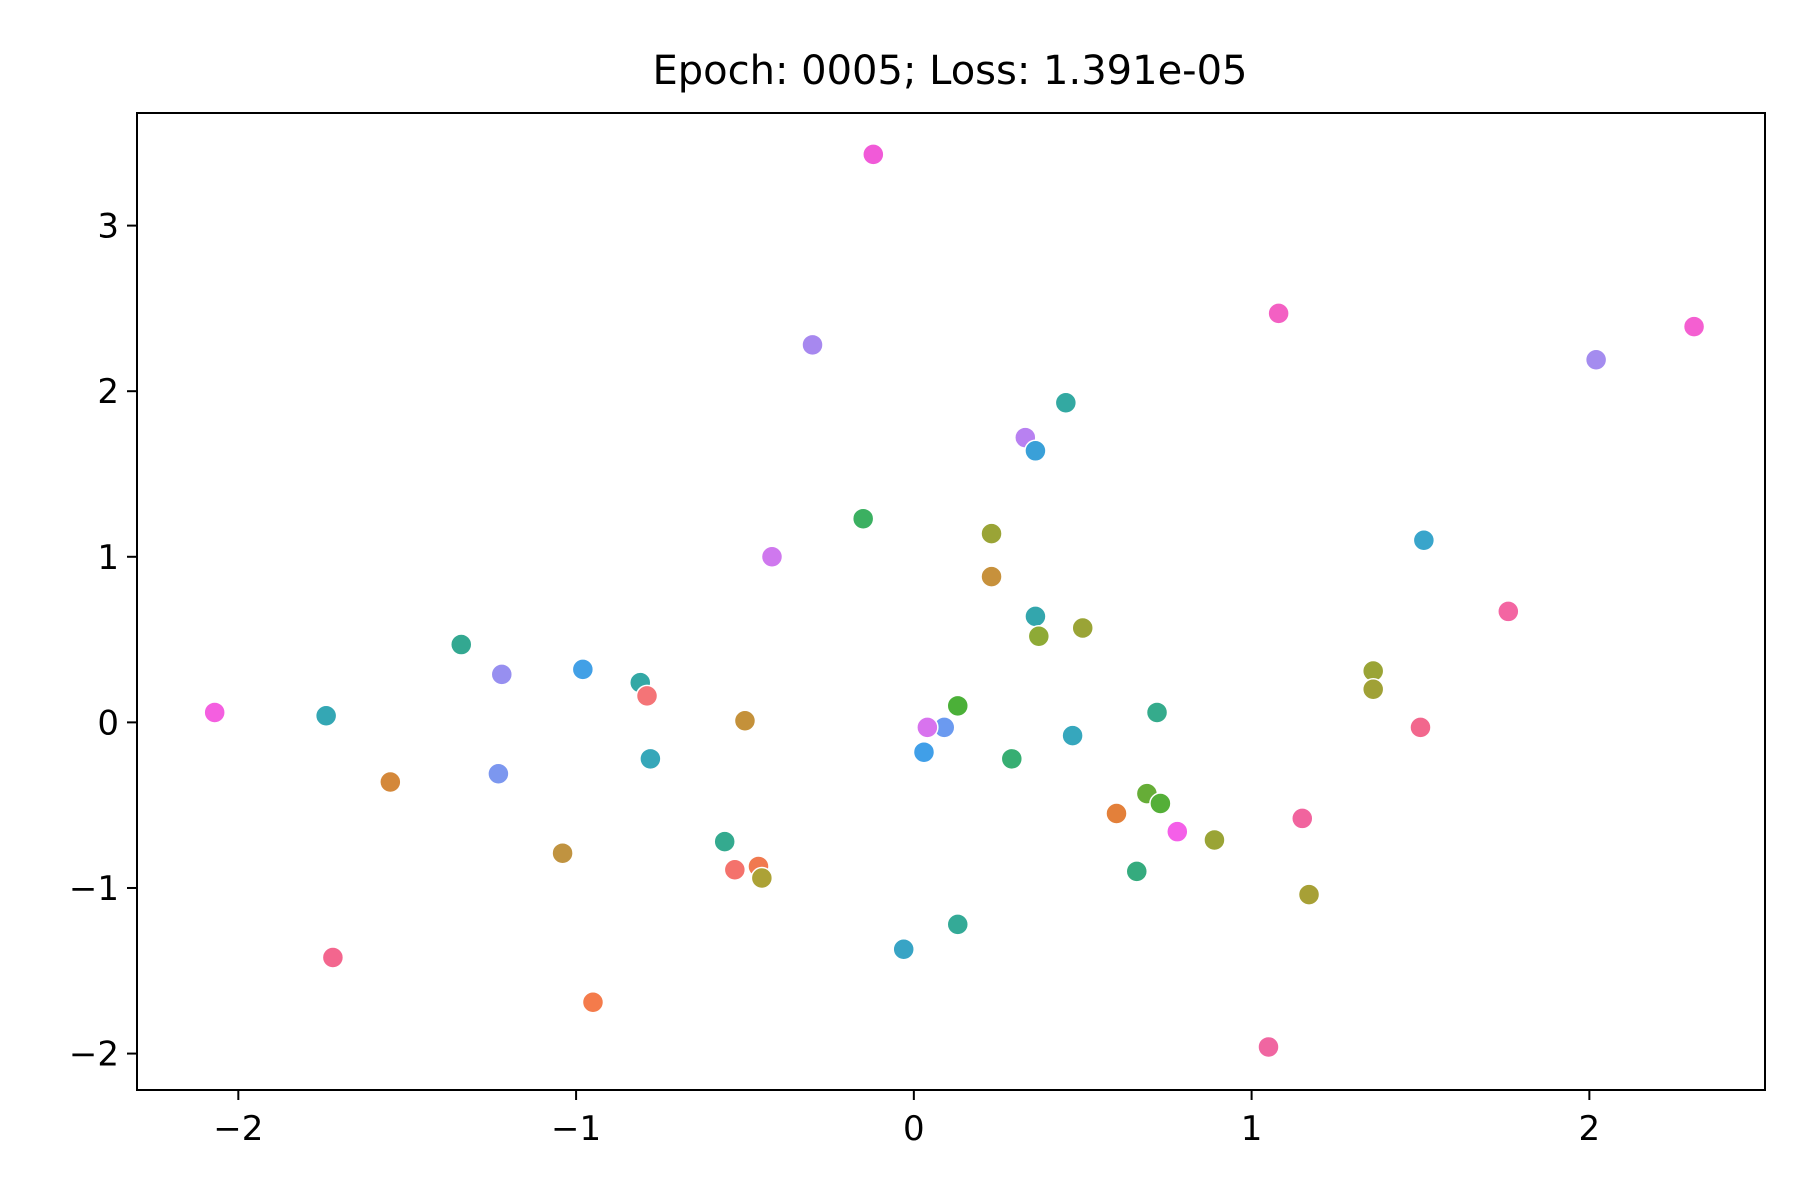 This screenshot has height=1200, width=1800. I want to click on y-tick-label: 3, so click(108, 227).